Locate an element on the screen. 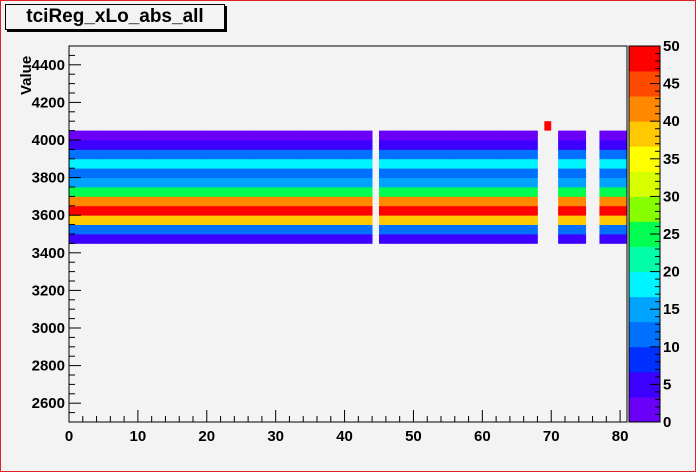  y-tick-label: 4200 is located at coordinates (48, 102).